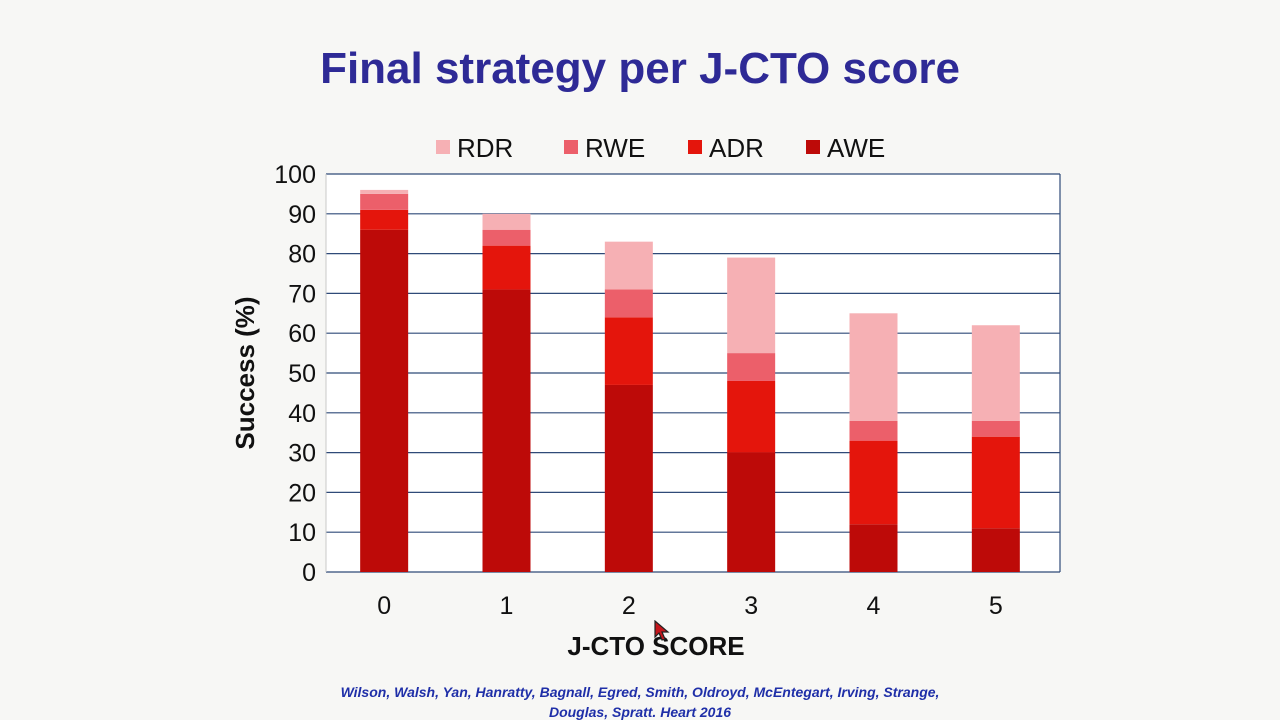  What do you see at coordinates (302, 334) in the screenshot?
I see `y-tick-label: 60` at bounding box center [302, 334].